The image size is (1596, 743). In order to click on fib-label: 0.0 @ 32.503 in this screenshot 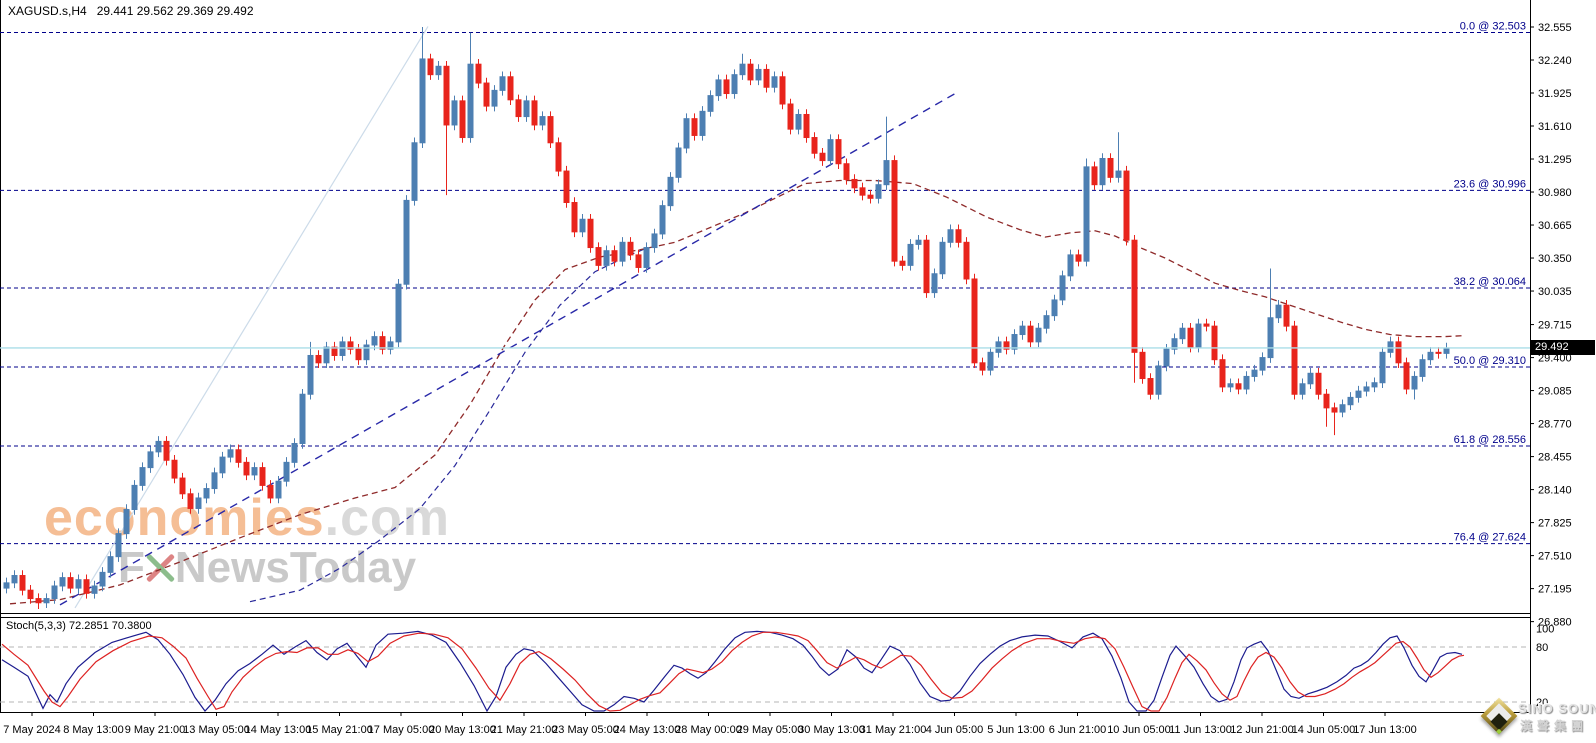, I will do `click(1493, 26)`.